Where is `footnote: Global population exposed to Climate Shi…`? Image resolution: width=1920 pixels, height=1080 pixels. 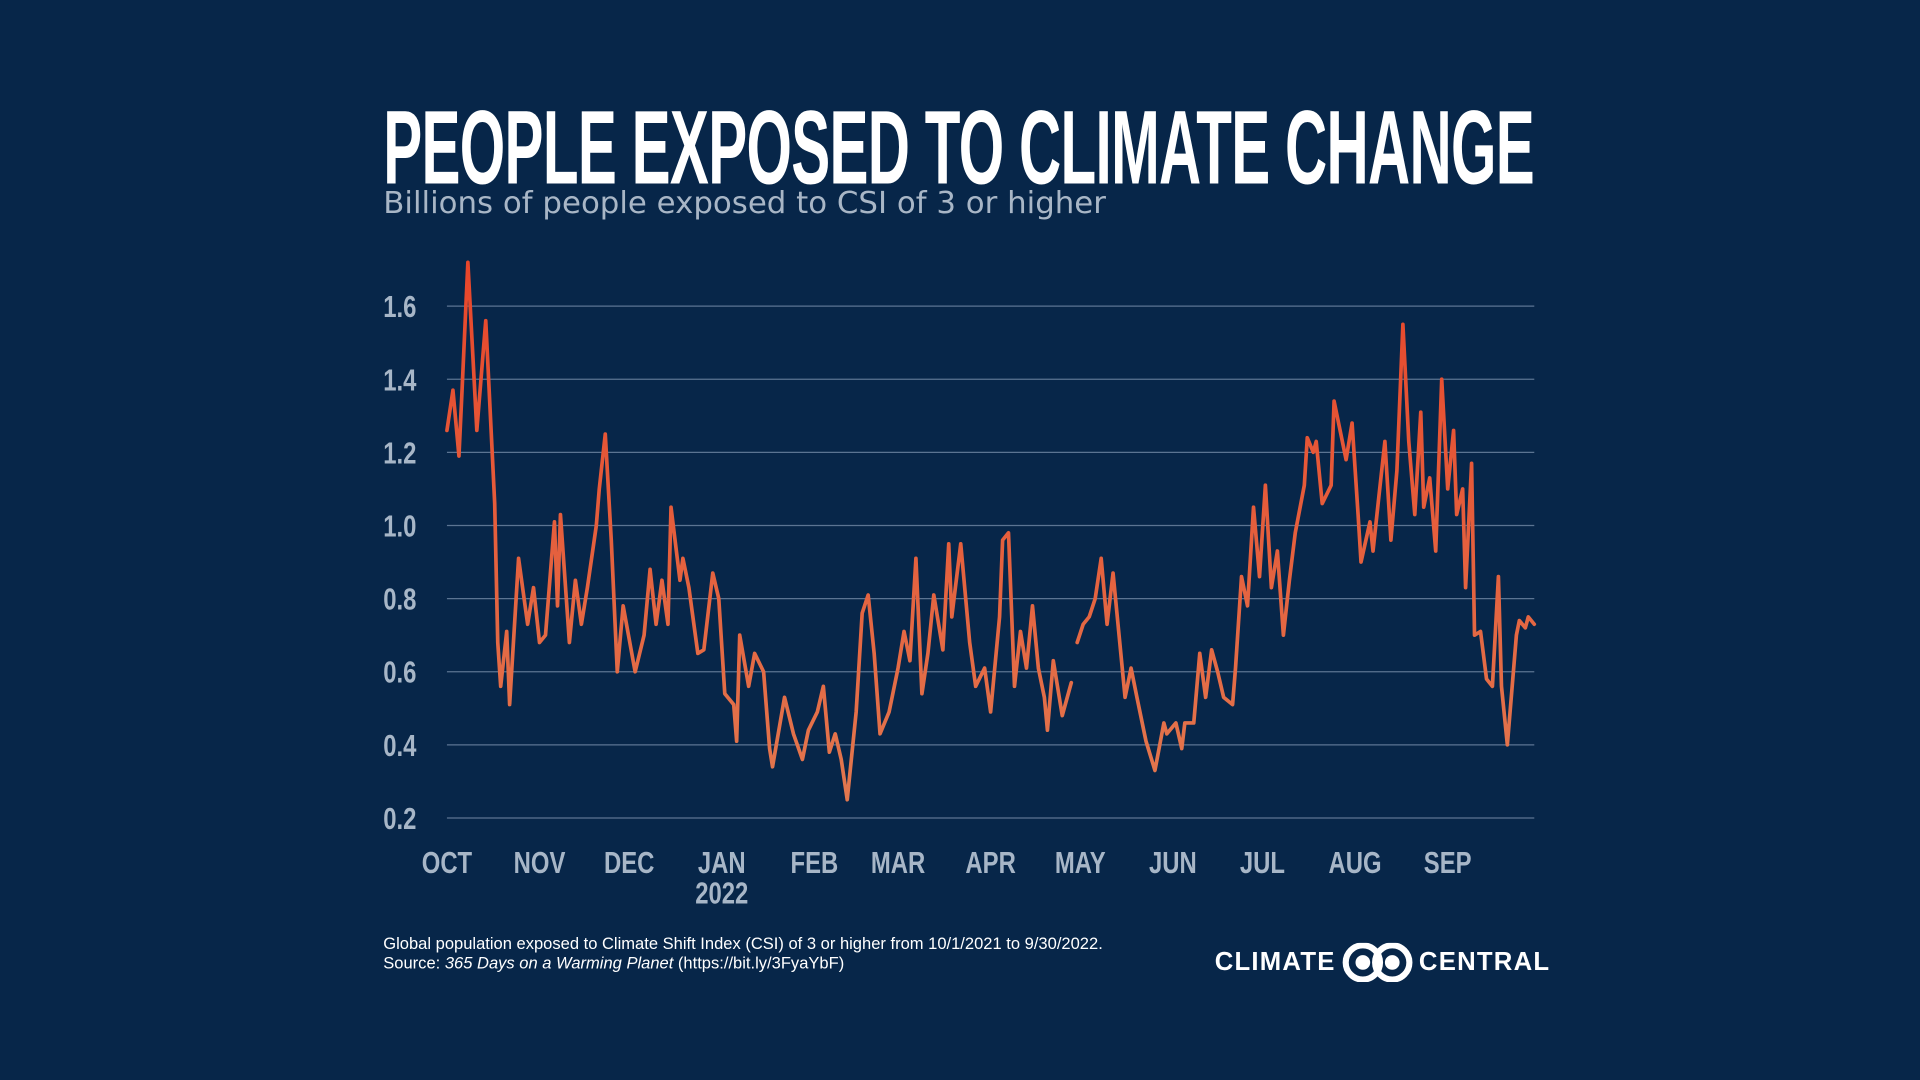
footnote: Global population exposed to Climate Shi… is located at coordinates (743, 953).